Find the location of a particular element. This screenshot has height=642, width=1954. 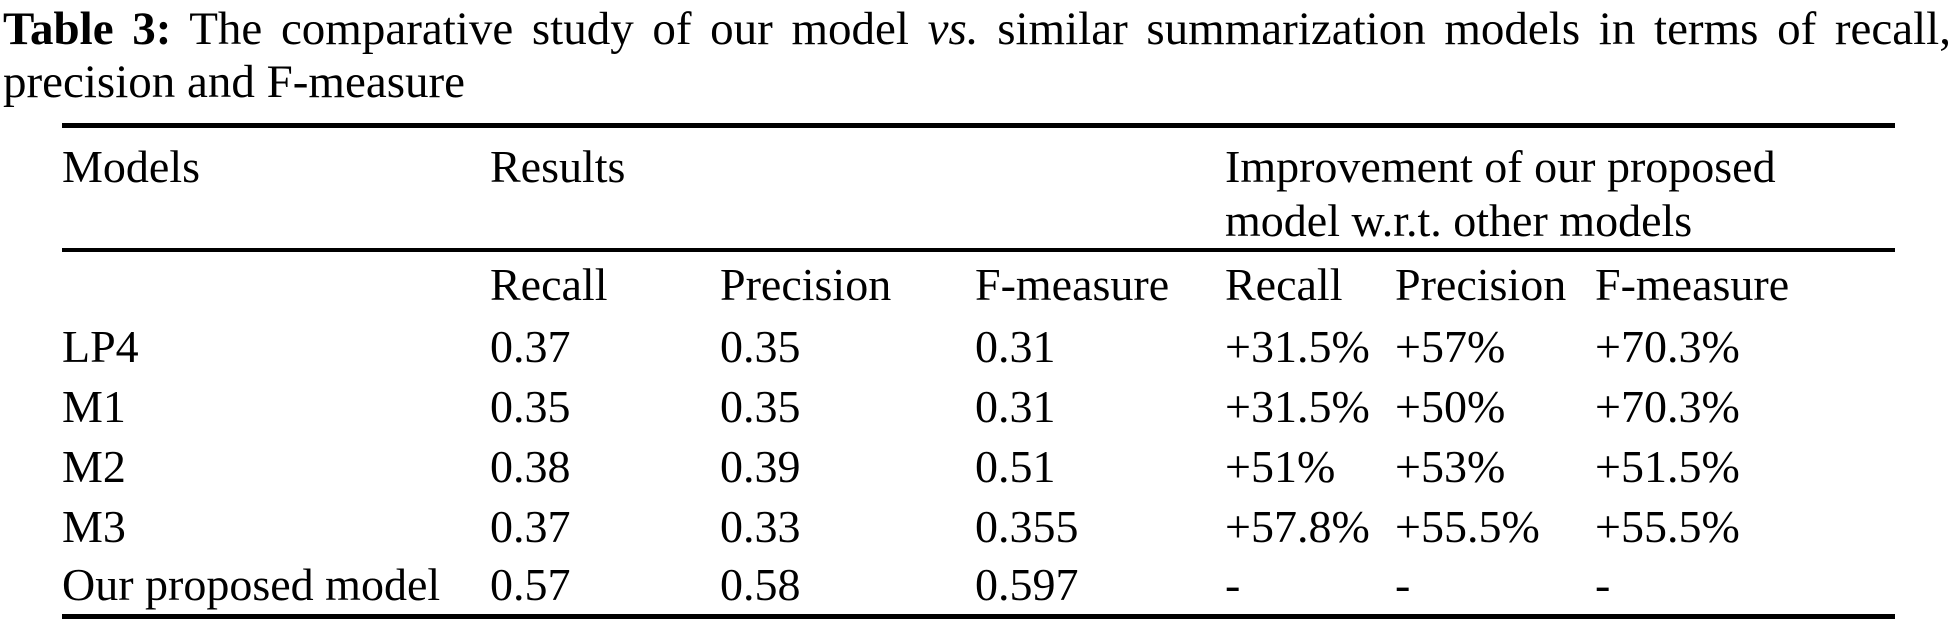

header-models: Models is located at coordinates (276, 188).